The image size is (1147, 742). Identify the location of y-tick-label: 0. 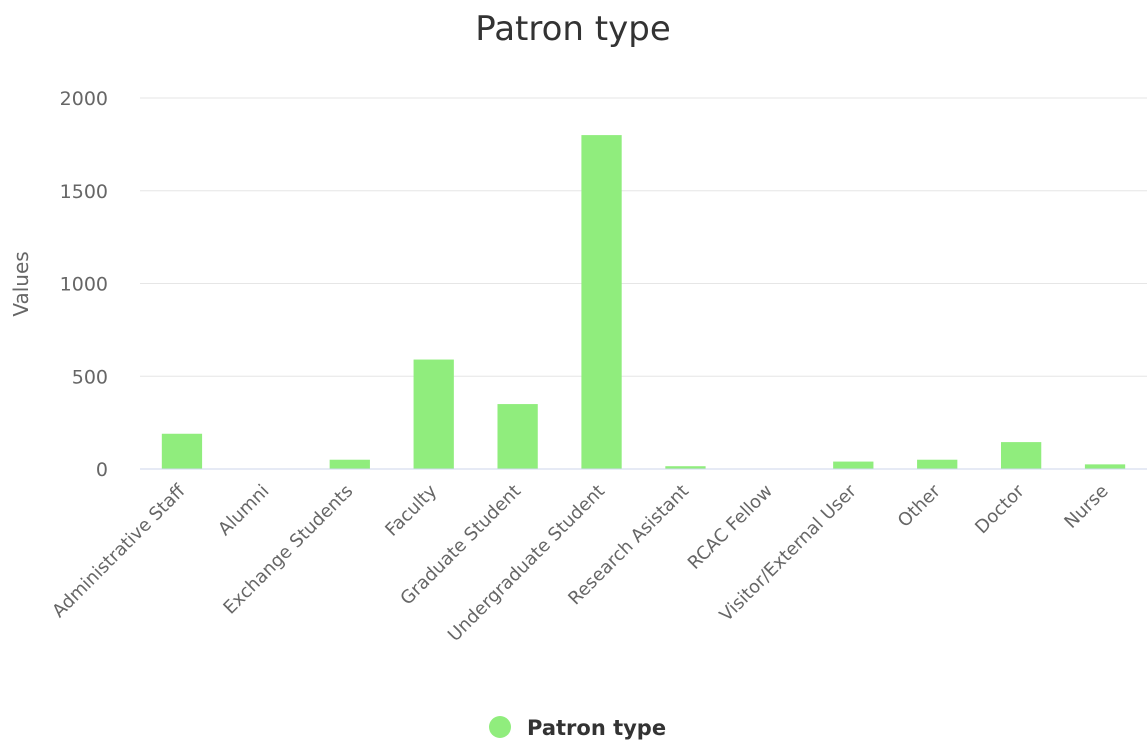
(102, 470).